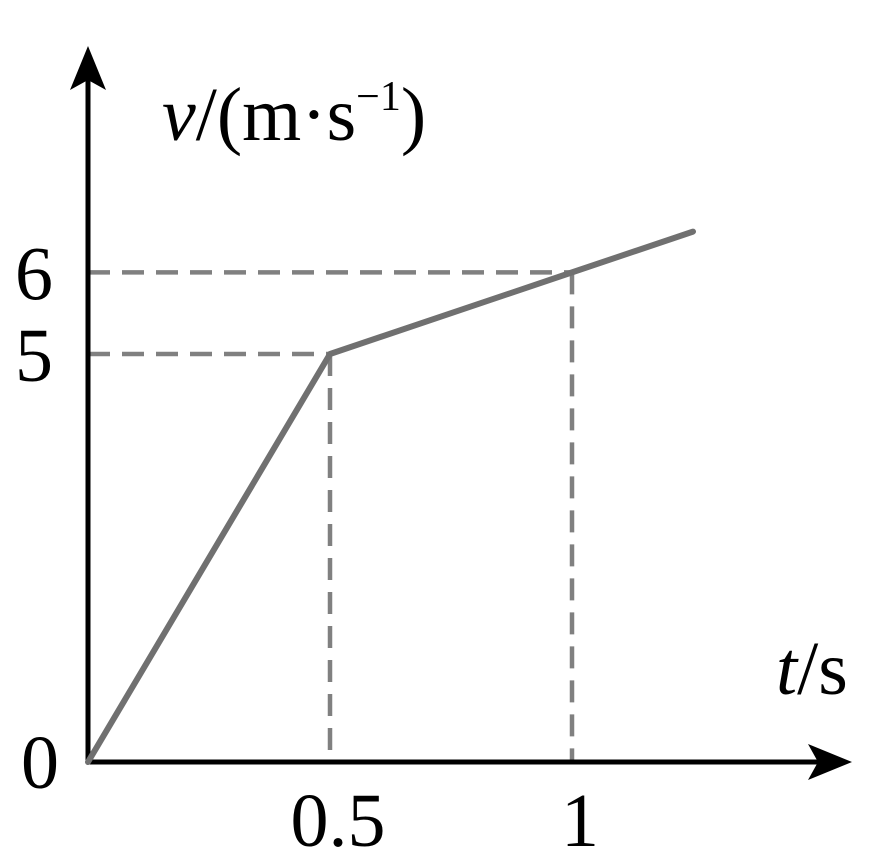 The image size is (872, 861). Describe the element at coordinates (580, 820) in the screenshot. I see `x-tick-label-1: 1` at that location.